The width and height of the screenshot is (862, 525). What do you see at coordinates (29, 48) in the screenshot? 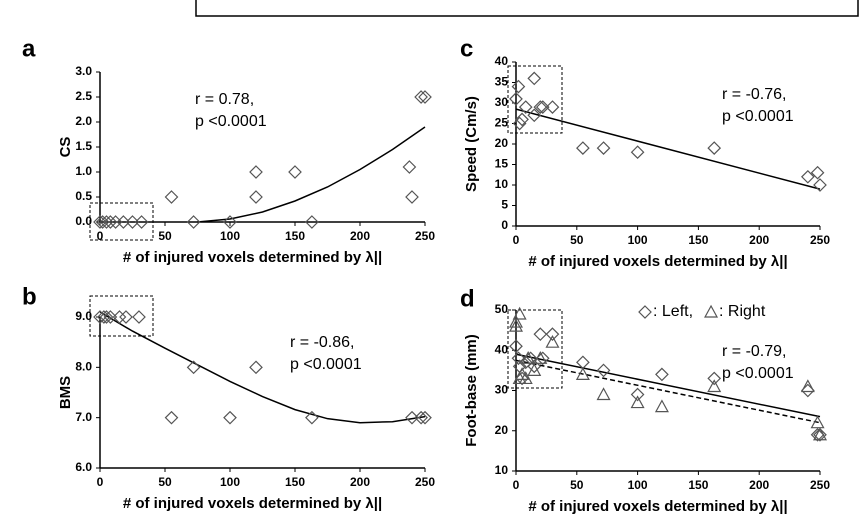
I see `panel-letter: a` at bounding box center [29, 48].